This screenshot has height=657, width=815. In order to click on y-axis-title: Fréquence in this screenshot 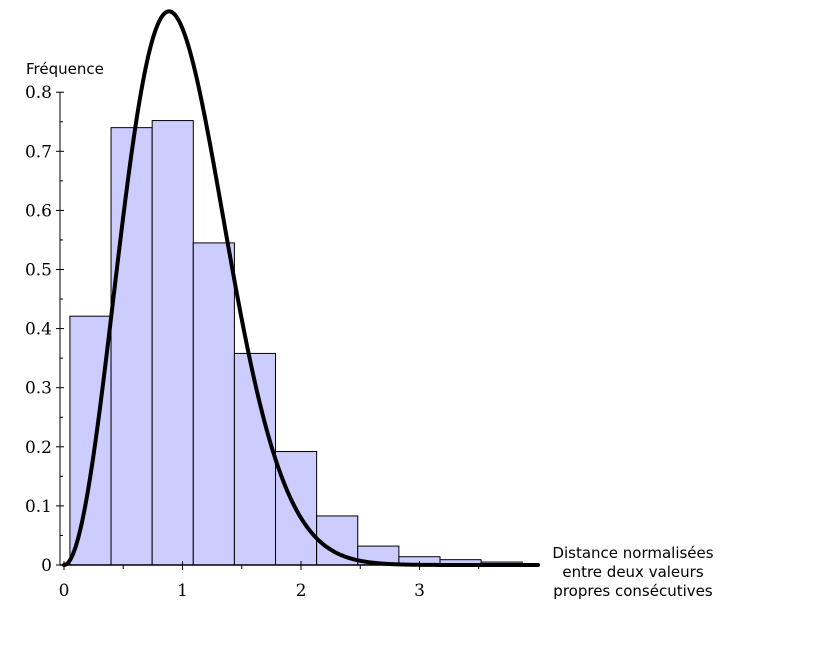, I will do `click(65, 69)`.